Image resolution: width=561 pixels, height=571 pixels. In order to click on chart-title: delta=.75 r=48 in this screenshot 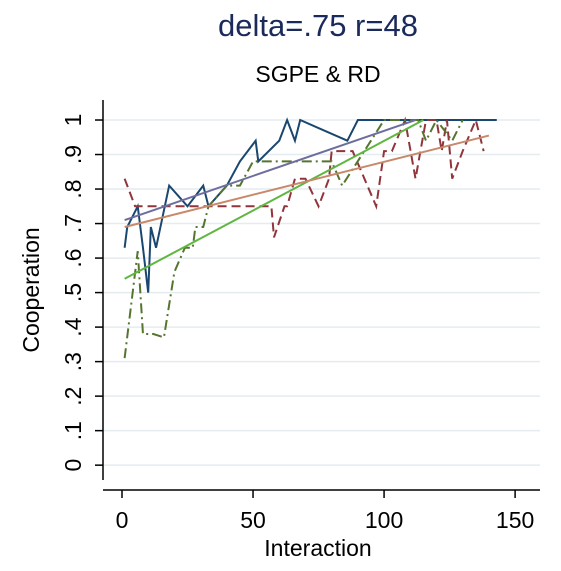, I will do `click(318, 25)`.